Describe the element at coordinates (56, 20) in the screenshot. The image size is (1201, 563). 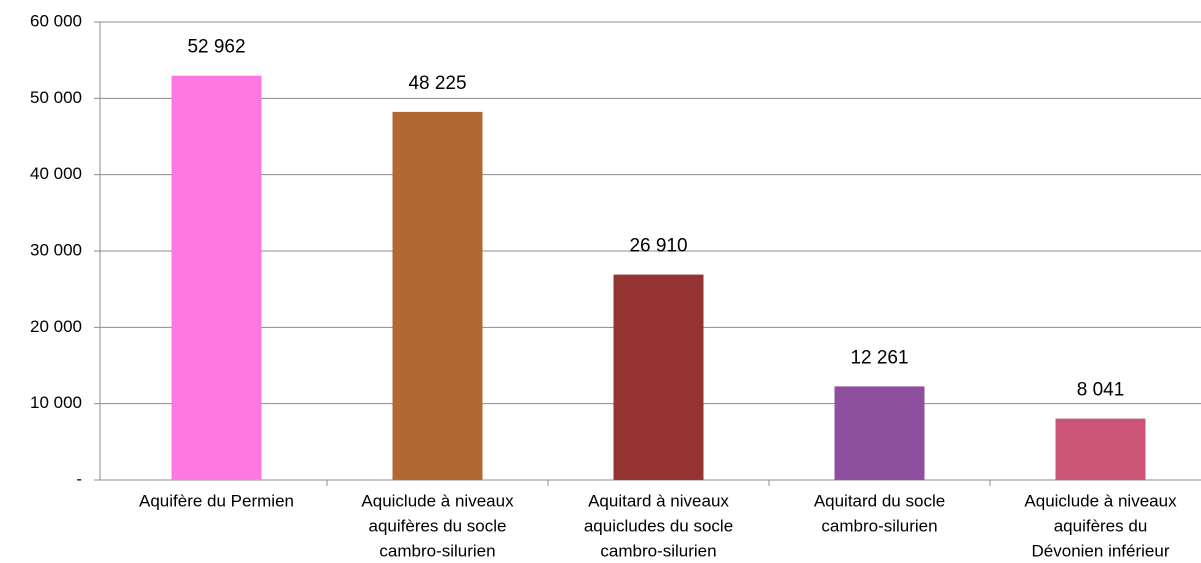
I see `y-tick-label: 60 000` at that location.